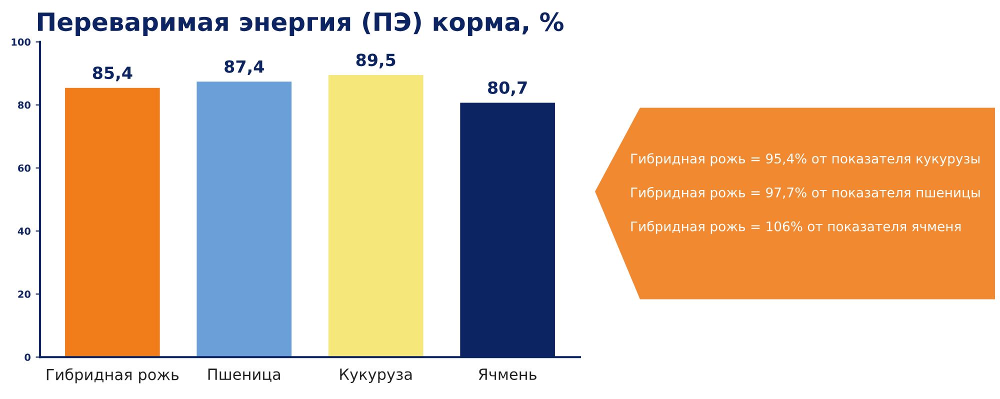 This screenshot has width=1000, height=399. I want to click on x-tick-label: Гибридная рожь, so click(112, 376).